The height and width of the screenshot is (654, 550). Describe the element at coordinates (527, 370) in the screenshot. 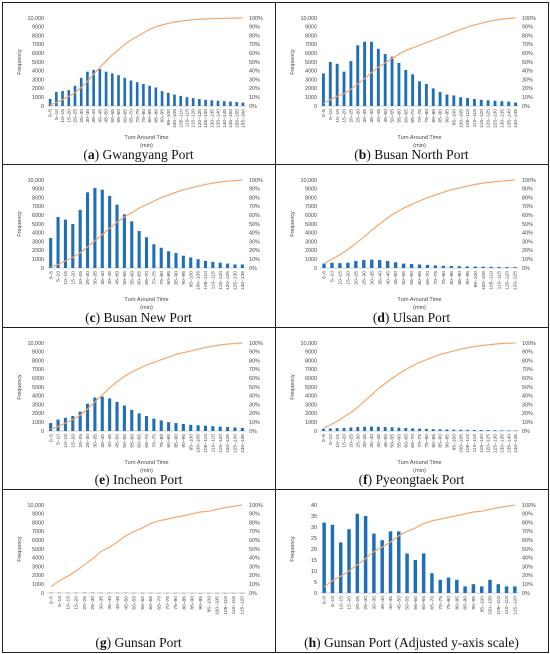

I see `y2-tick-label: 70%` at that location.